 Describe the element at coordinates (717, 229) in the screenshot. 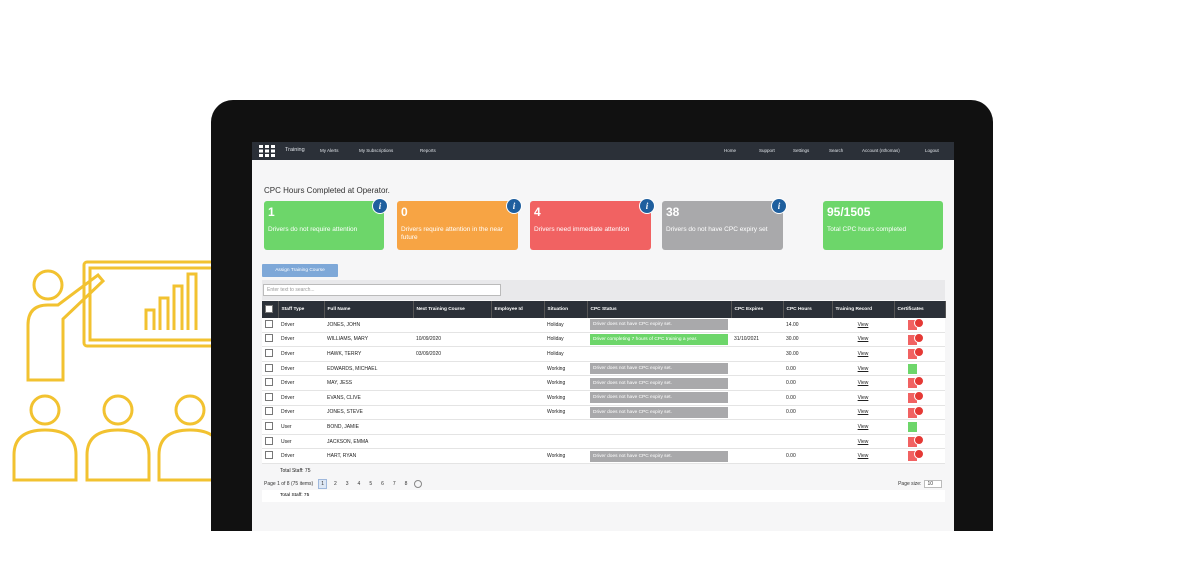

I see `card-text: Drivers do not have CPC expiry set` at that location.